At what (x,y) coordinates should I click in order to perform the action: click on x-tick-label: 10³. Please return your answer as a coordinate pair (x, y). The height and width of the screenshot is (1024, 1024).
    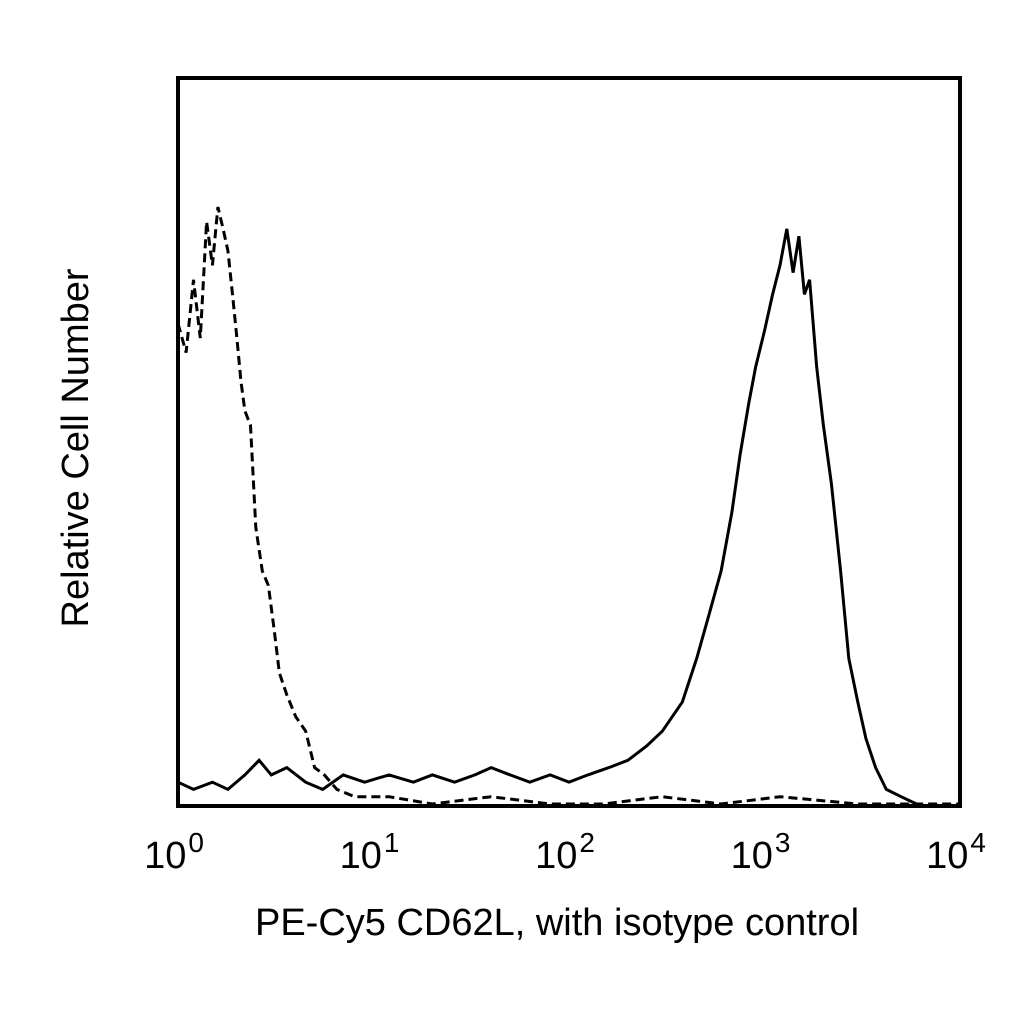
    Looking at the image, I should click on (761, 852).